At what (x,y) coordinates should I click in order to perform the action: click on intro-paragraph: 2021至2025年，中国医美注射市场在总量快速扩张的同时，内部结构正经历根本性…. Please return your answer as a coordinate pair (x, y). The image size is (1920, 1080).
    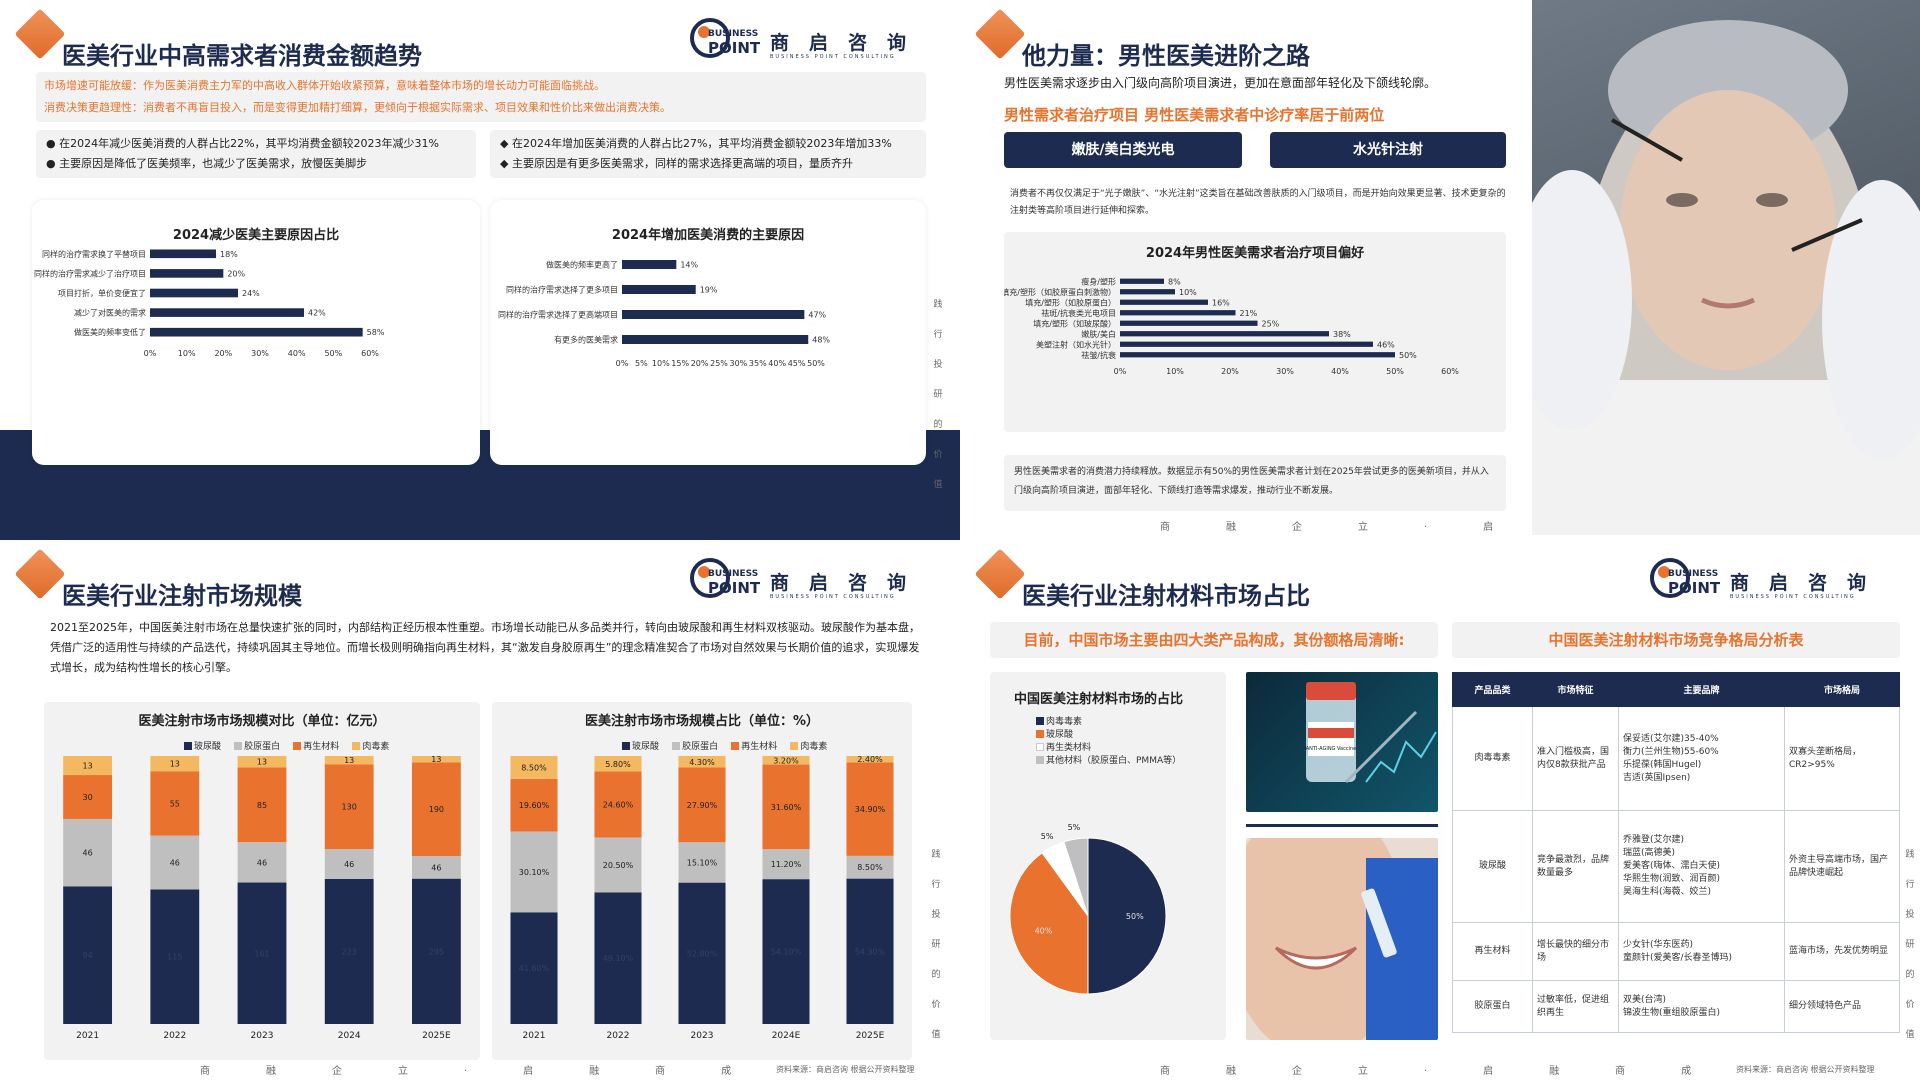
    Looking at the image, I should click on (485, 647).